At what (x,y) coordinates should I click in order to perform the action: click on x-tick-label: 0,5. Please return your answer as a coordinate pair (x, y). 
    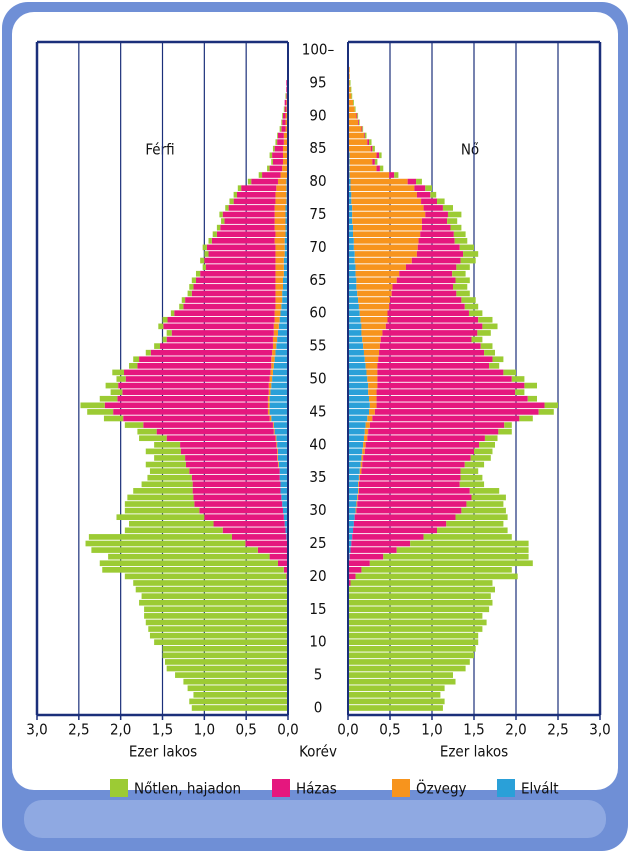
    Looking at the image, I should click on (245, 730).